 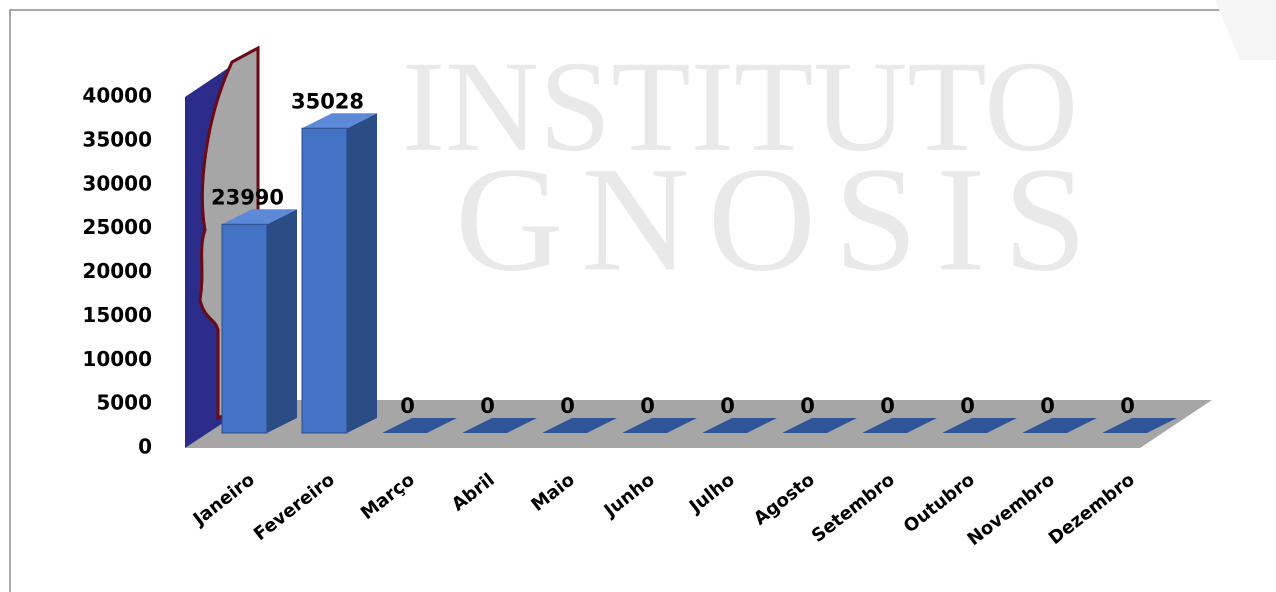 What do you see at coordinates (1011, 509) in the screenshot?
I see `x-tick-label: Novembro` at bounding box center [1011, 509].